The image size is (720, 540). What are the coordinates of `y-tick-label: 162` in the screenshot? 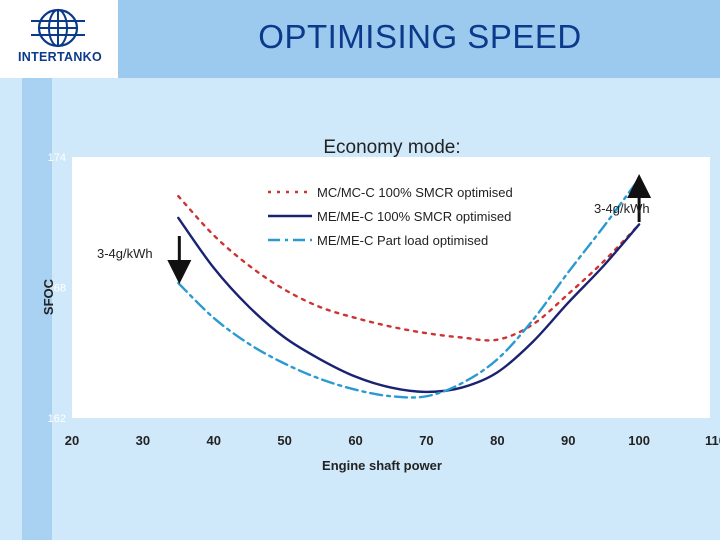 It's located at (57, 419).